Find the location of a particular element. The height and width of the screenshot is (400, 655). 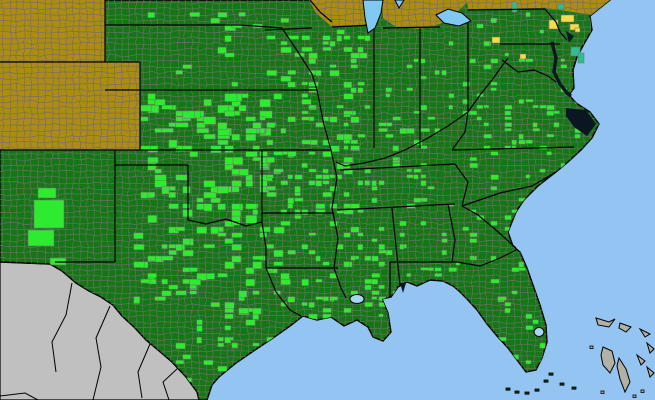

island-dot is located at coordinates (591, 347).